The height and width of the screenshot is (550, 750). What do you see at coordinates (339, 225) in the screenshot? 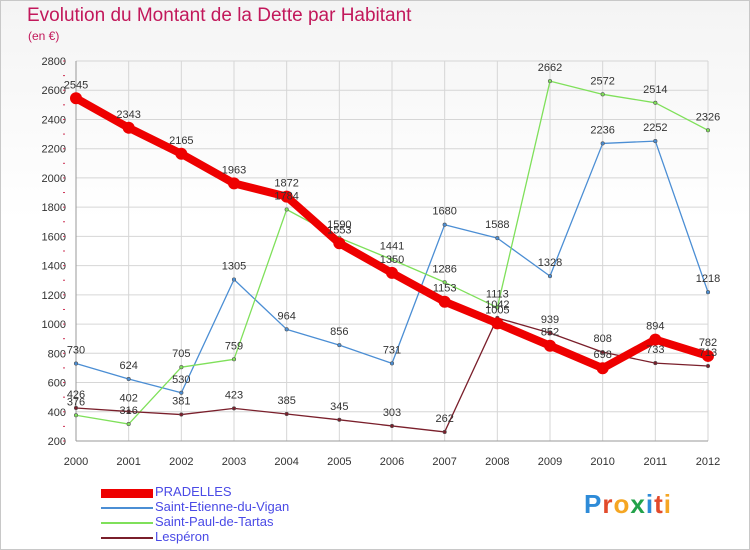
I see `data-label: 1590` at bounding box center [339, 225].